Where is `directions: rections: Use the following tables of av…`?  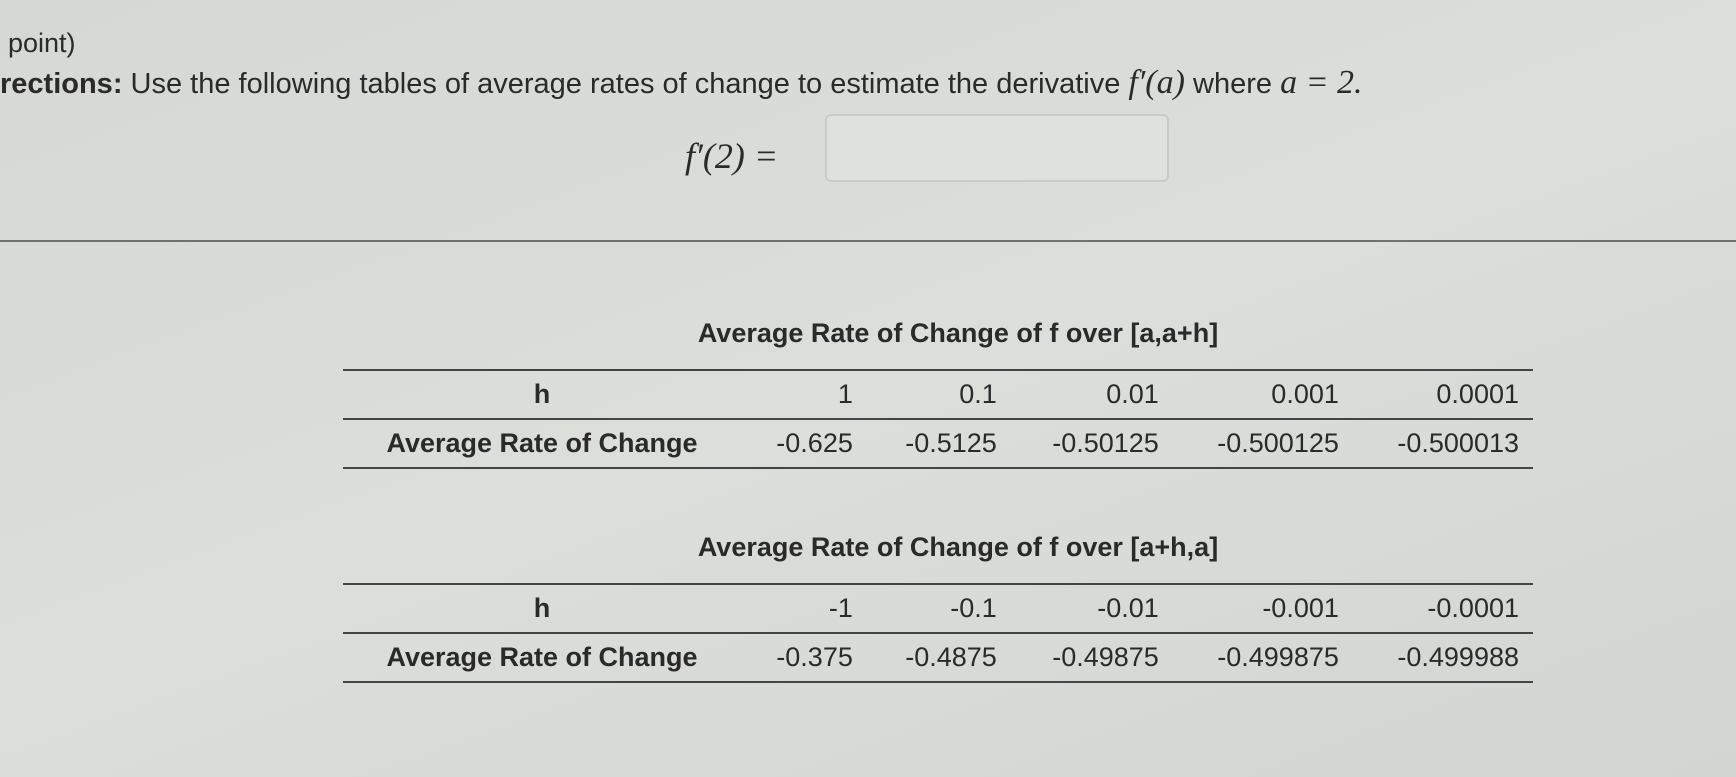 directions: rections: Use the following tables of av… is located at coordinates (681, 83).